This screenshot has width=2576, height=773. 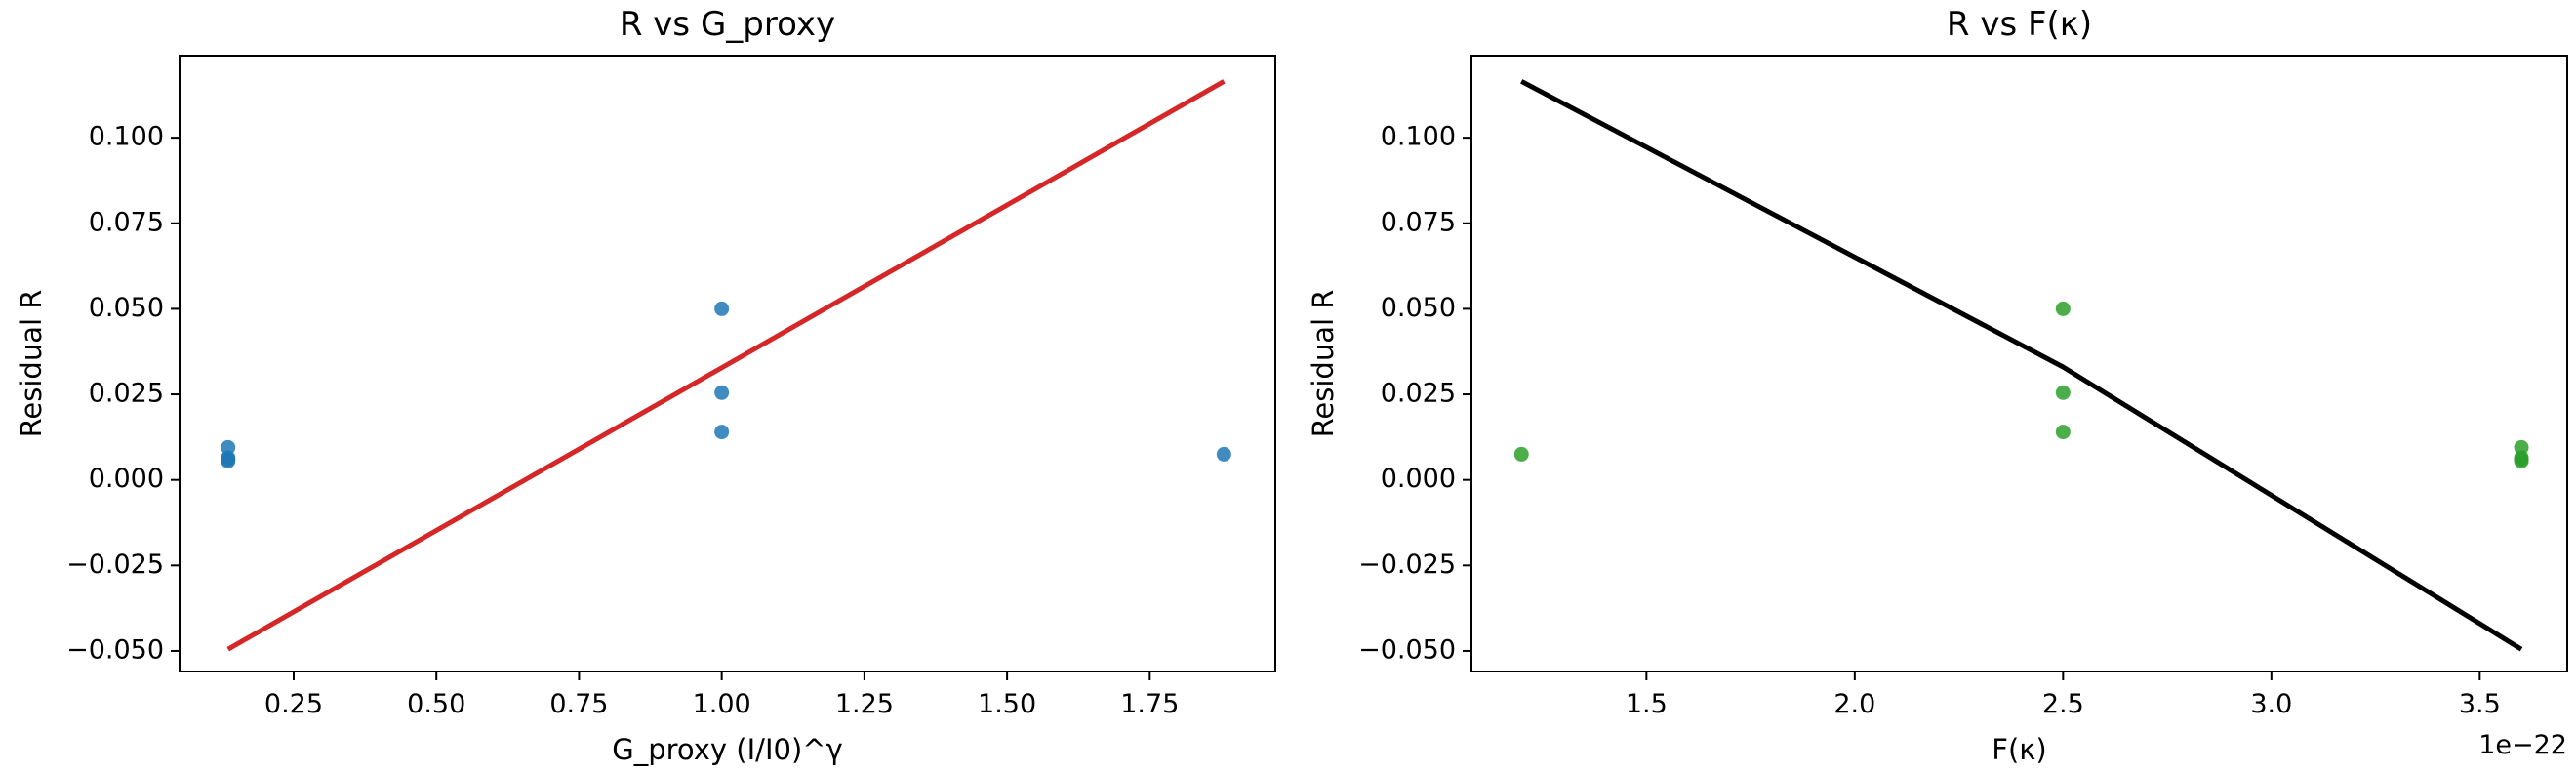 I want to click on x-tick-label: 3.5, so click(x=2480, y=704).